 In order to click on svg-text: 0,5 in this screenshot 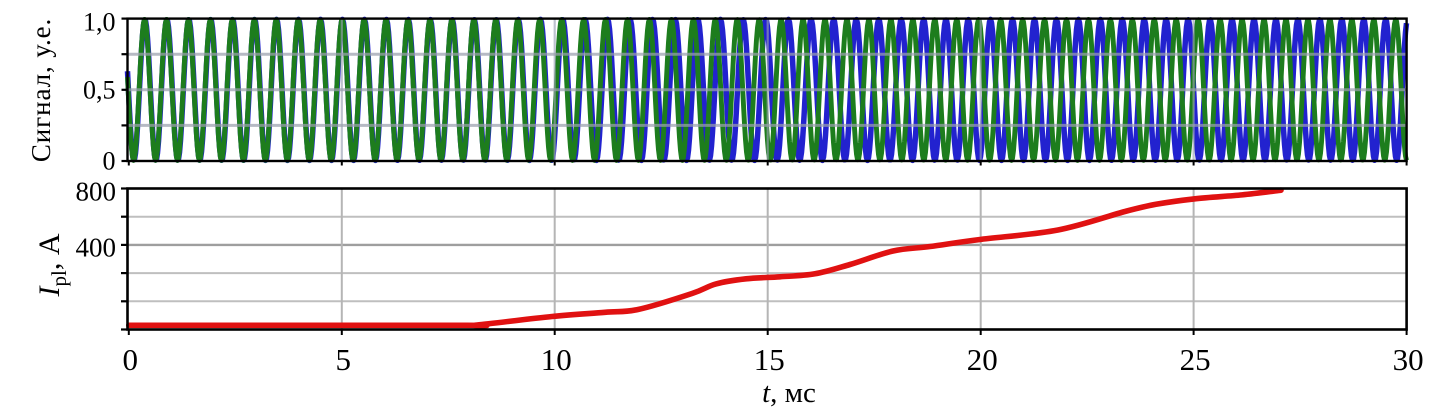, I will do `click(99, 89)`.